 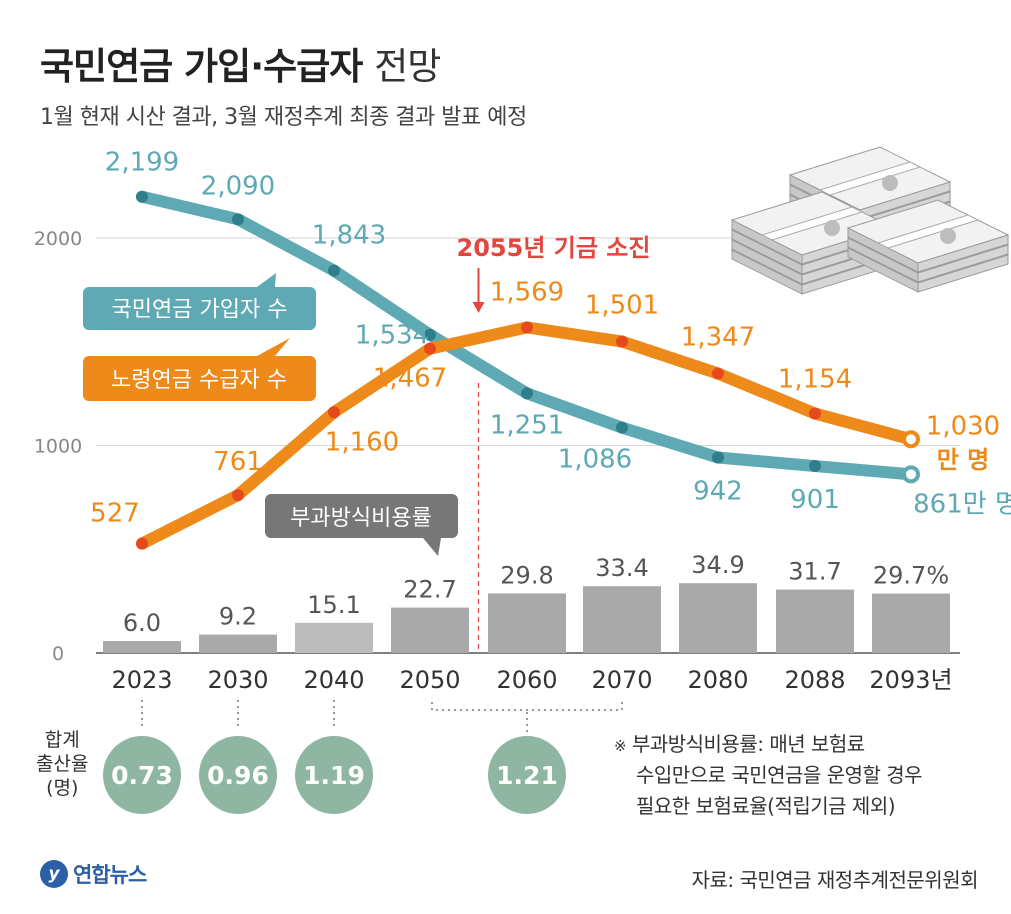 I want to click on money-stack-icon, so click(x=870, y=220).